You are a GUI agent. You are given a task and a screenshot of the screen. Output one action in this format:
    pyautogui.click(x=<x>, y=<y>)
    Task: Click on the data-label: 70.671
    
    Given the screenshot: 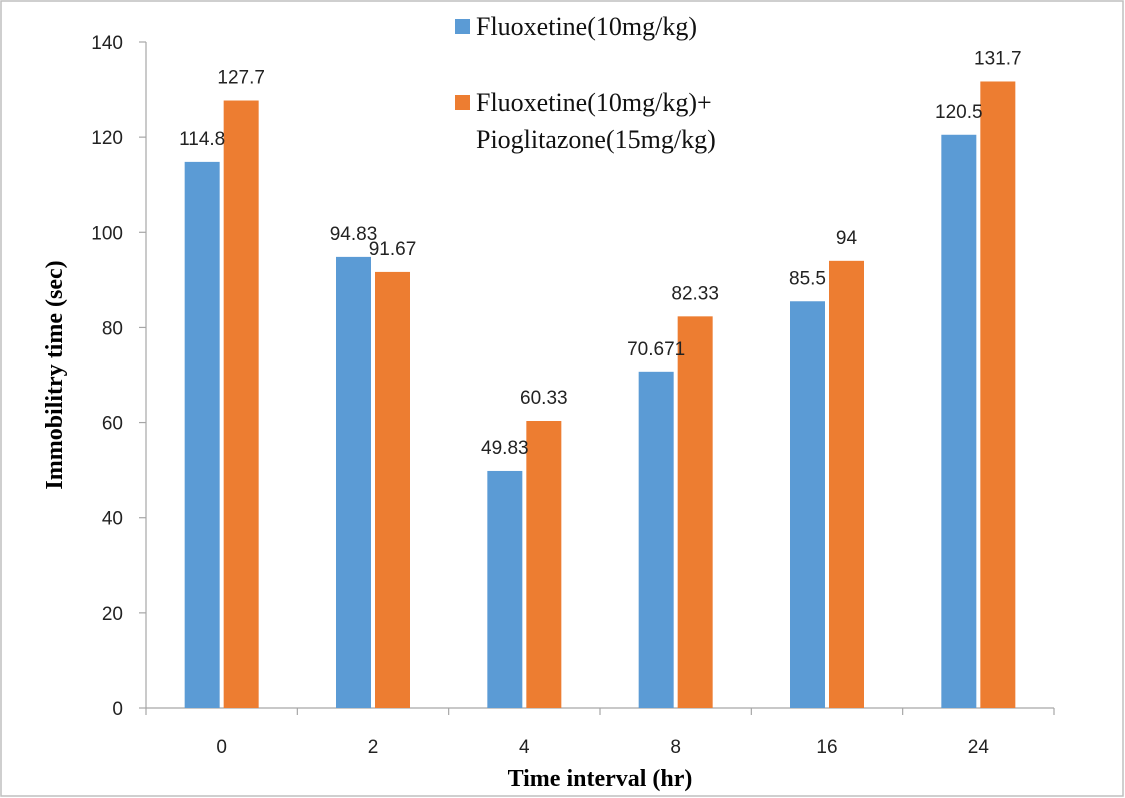 What is the action you would take?
    pyautogui.click(x=656, y=349)
    